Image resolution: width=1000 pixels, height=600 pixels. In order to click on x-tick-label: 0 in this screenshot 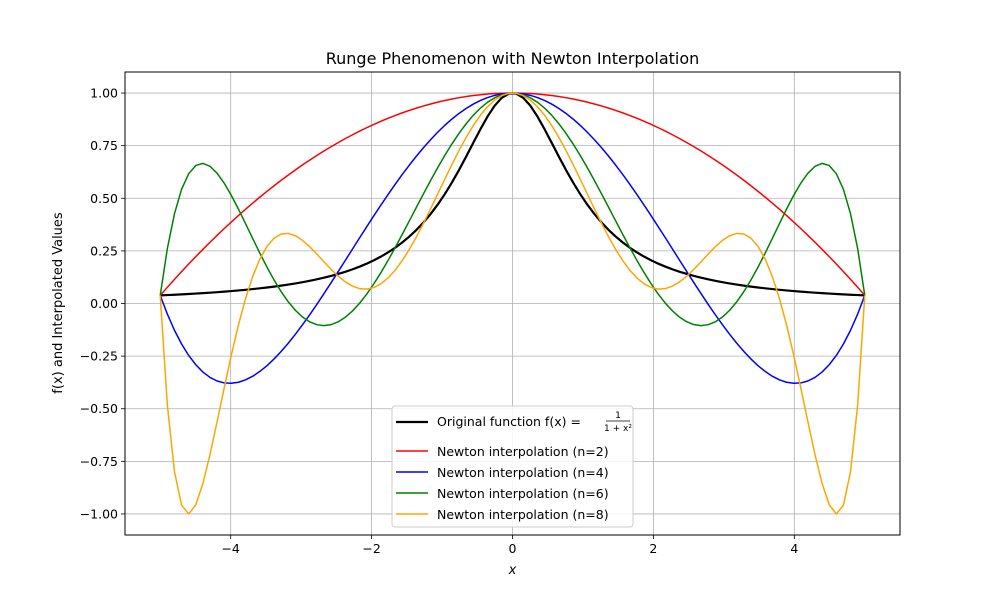, I will do `click(513, 548)`.